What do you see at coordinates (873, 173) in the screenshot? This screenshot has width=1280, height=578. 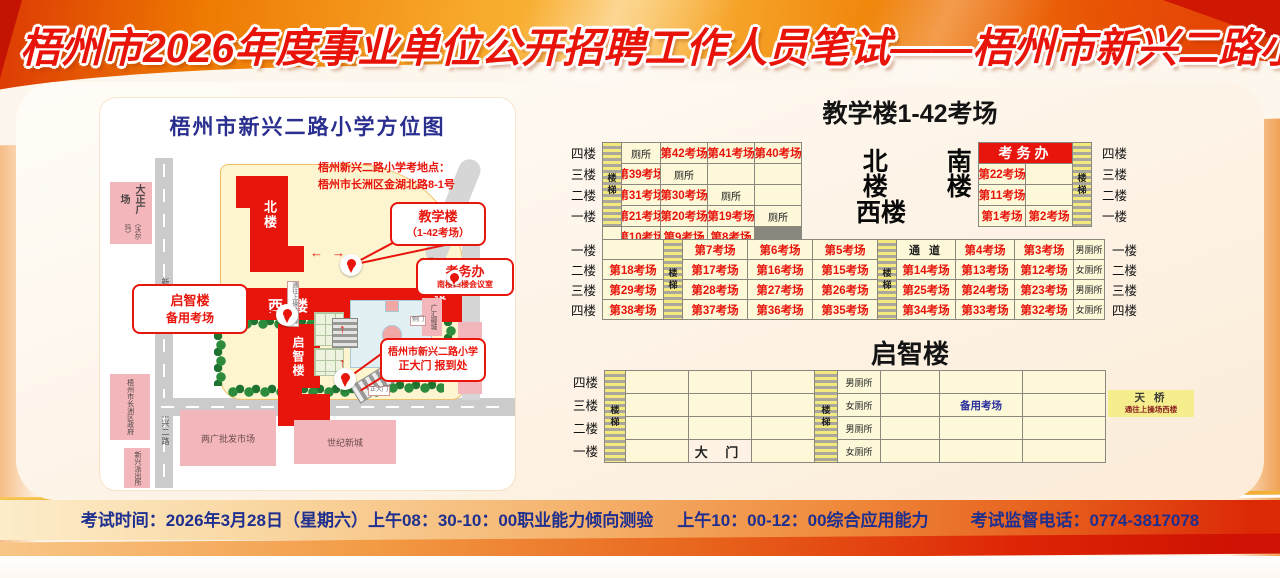 I see `north-building-big-label: 北楼` at bounding box center [873, 173].